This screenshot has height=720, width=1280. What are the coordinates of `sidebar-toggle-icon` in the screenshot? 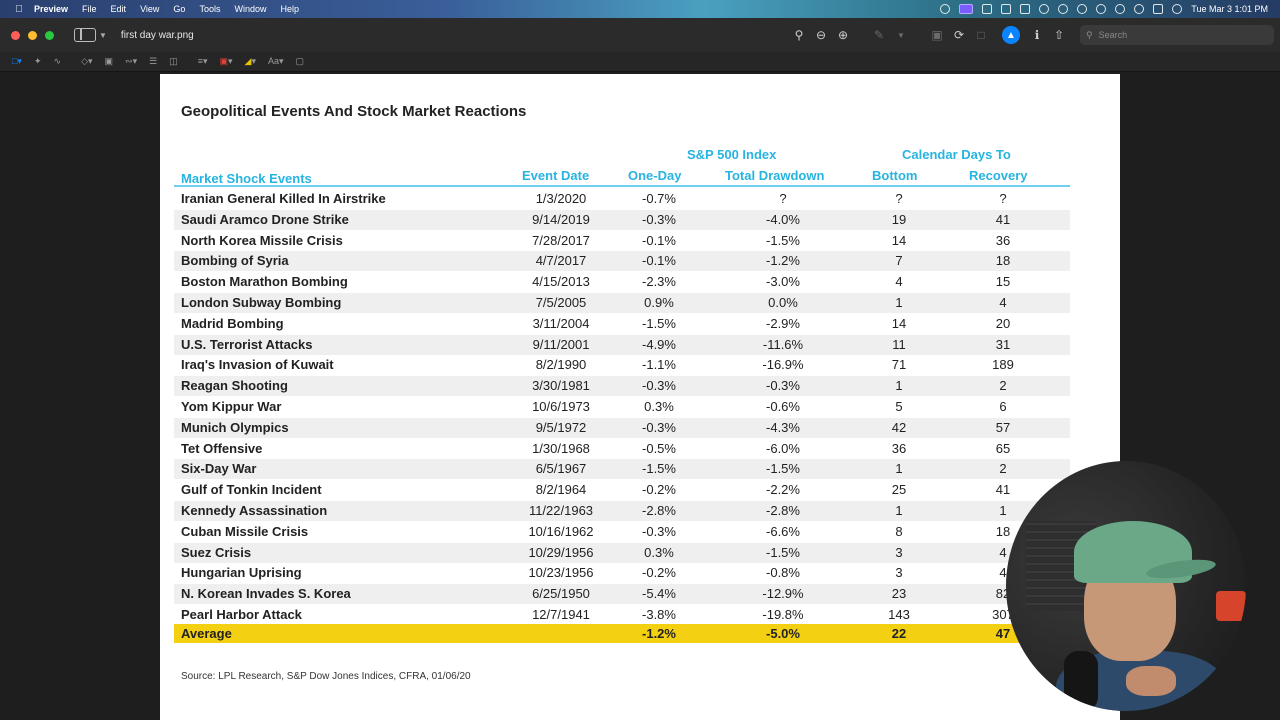 It's located at (85, 35).